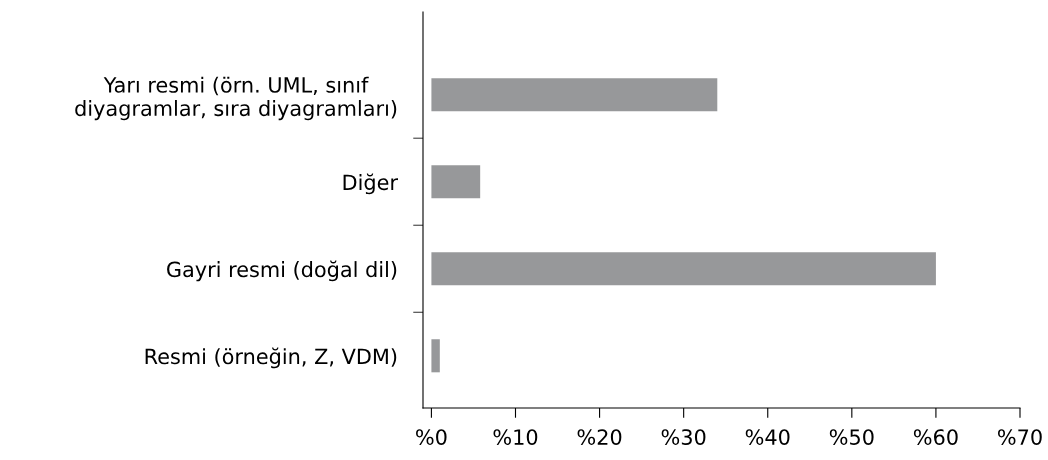 The height and width of the screenshot is (460, 1048). What do you see at coordinates (935, 437) in the screenshot?
I see `x-tick-label: %60` at bounding box center [935, 437].